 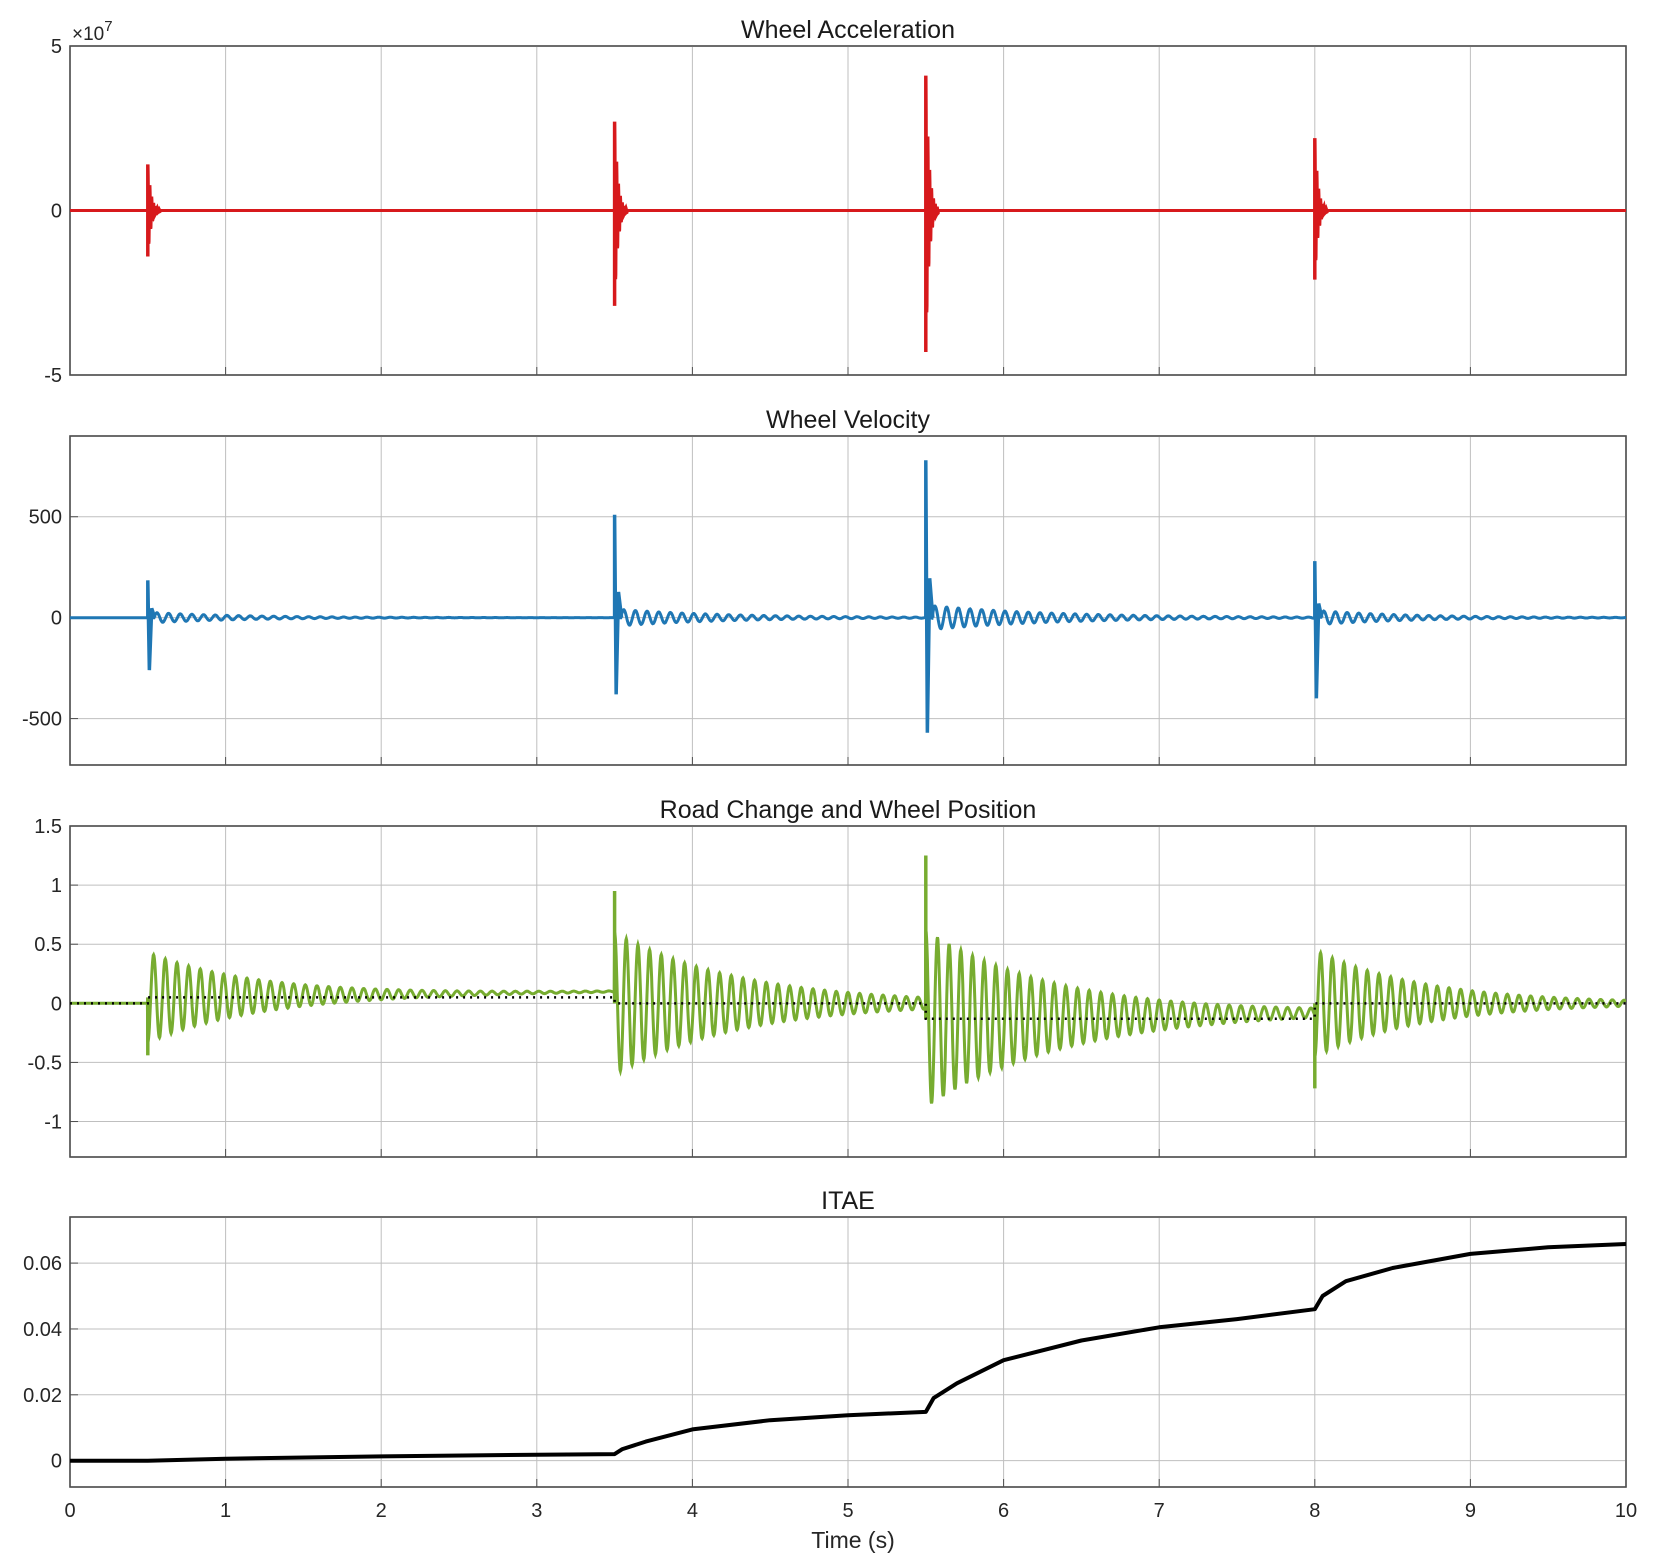 I want to click on panel-title: Wheel Acceleration, so click(x=848, y=30).